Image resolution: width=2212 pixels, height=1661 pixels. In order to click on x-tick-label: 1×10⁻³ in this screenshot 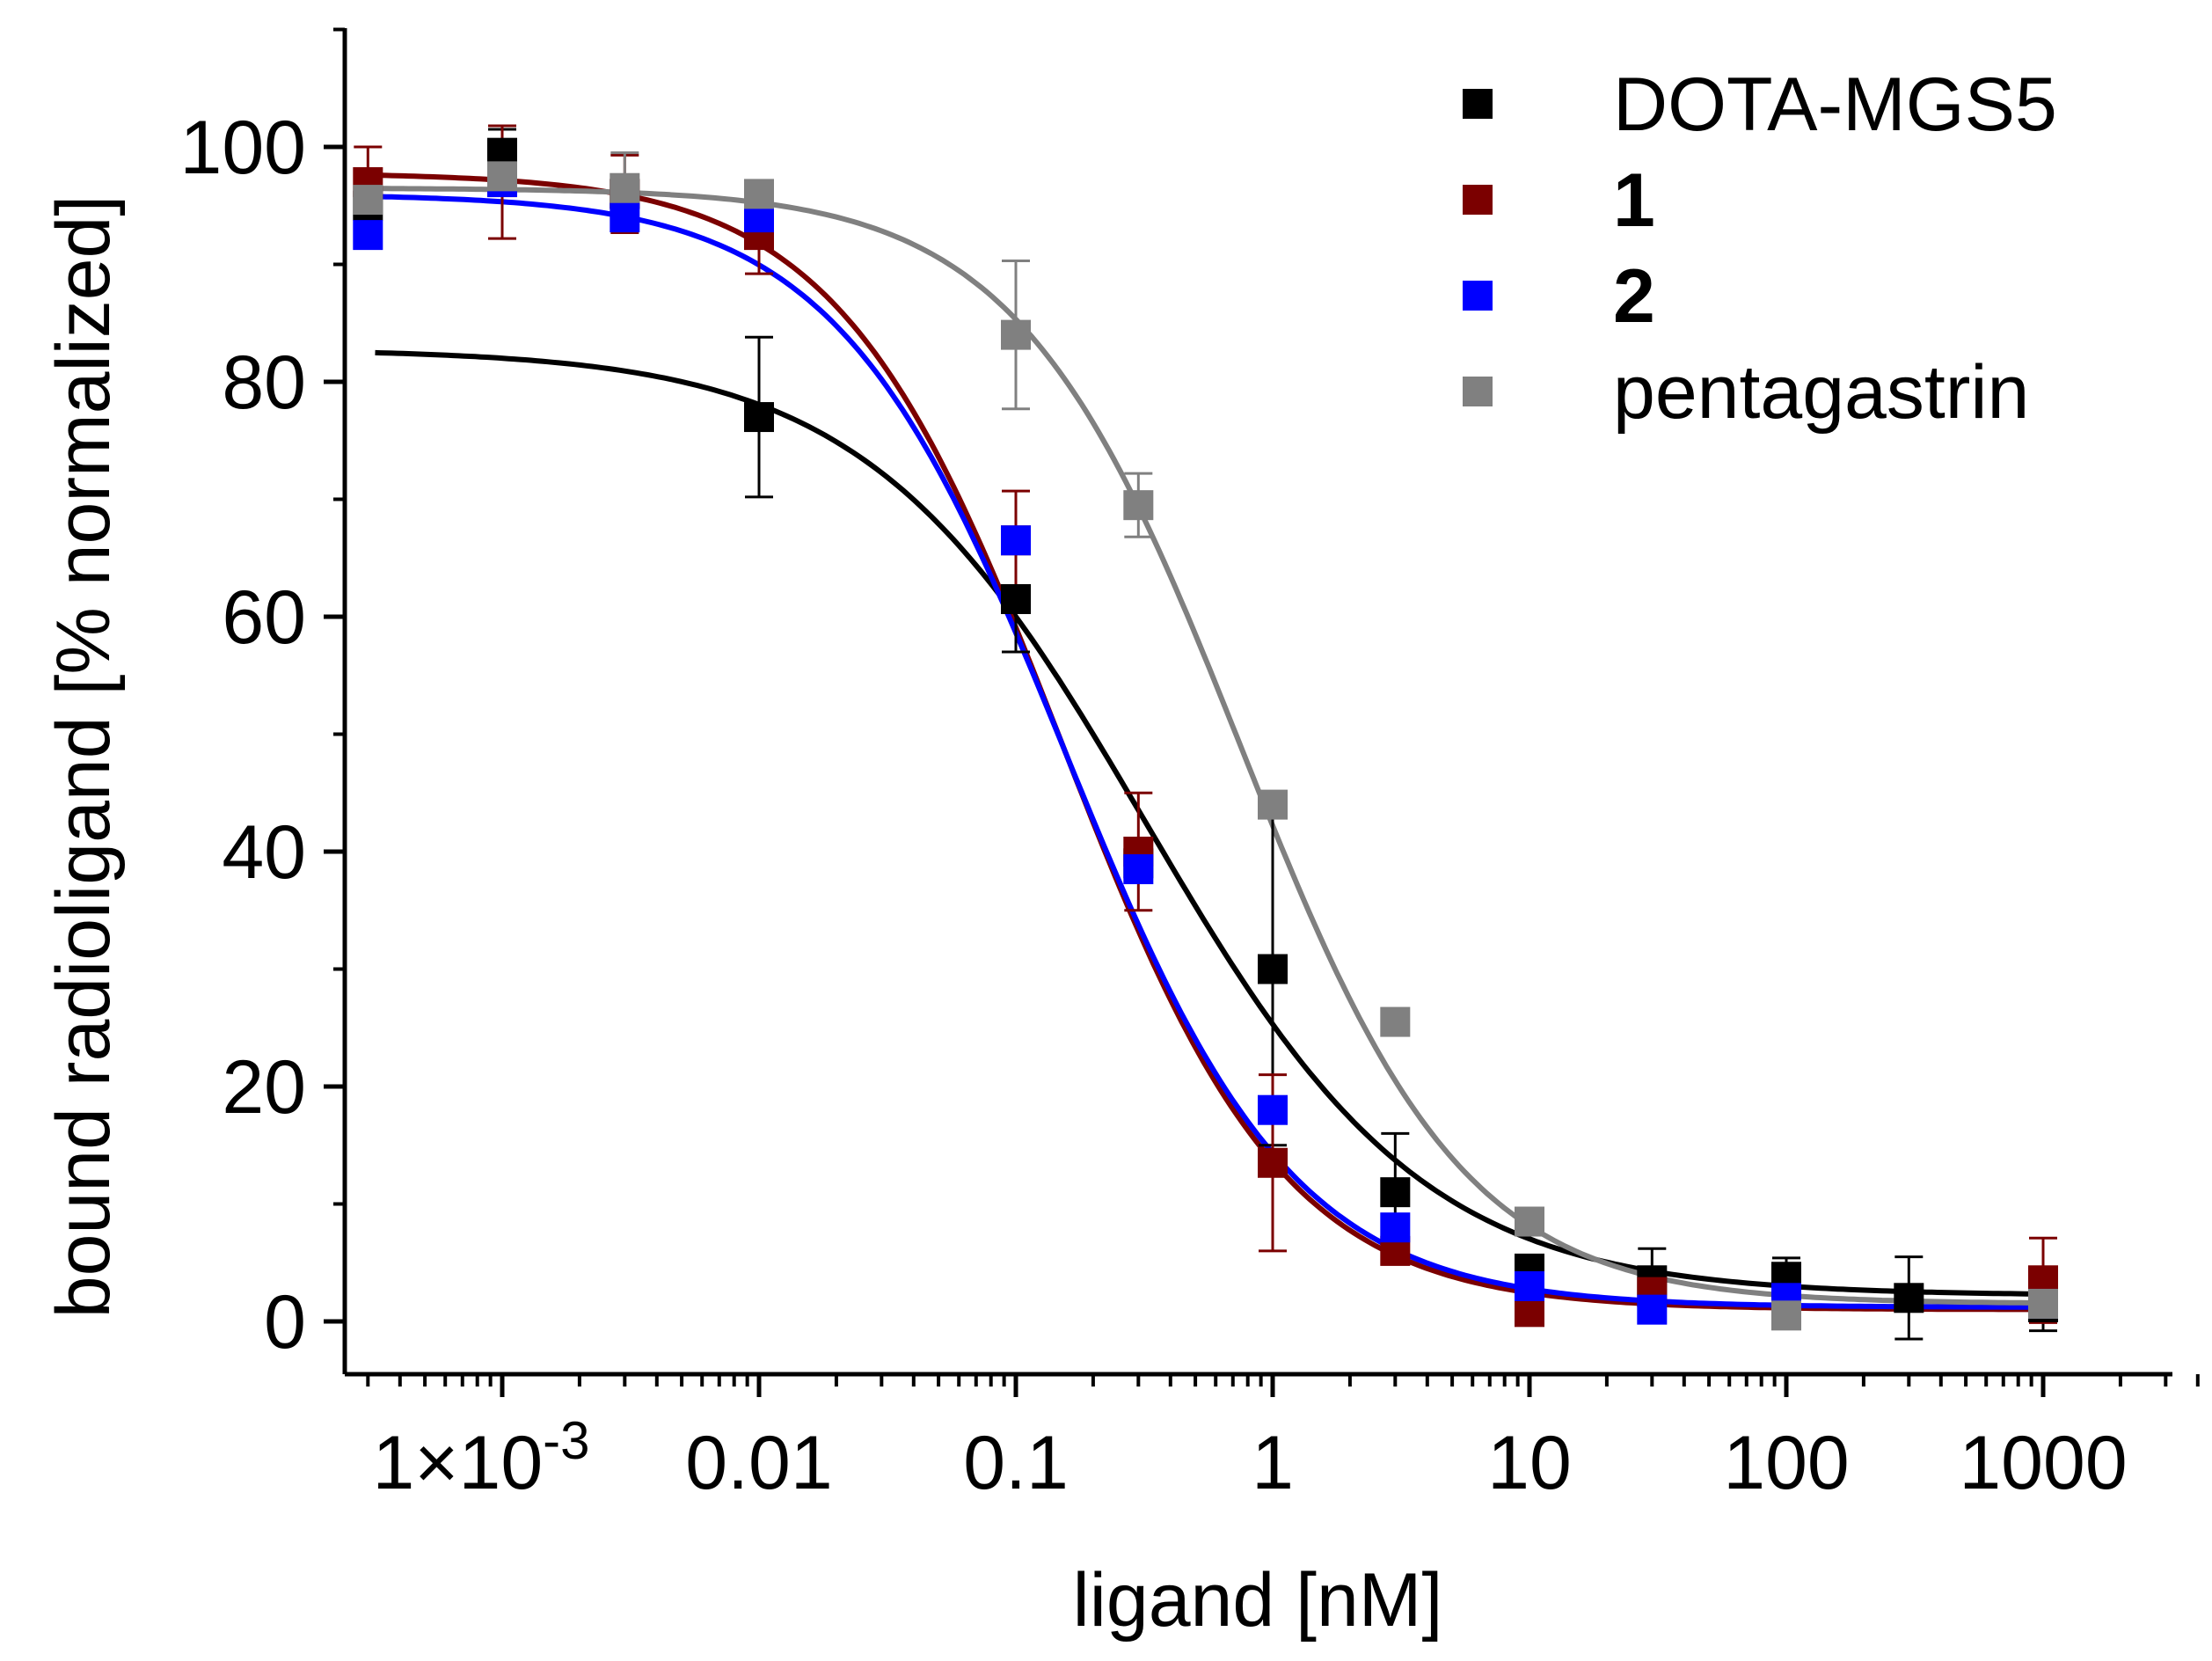, I will do `click(480, 1458)`.